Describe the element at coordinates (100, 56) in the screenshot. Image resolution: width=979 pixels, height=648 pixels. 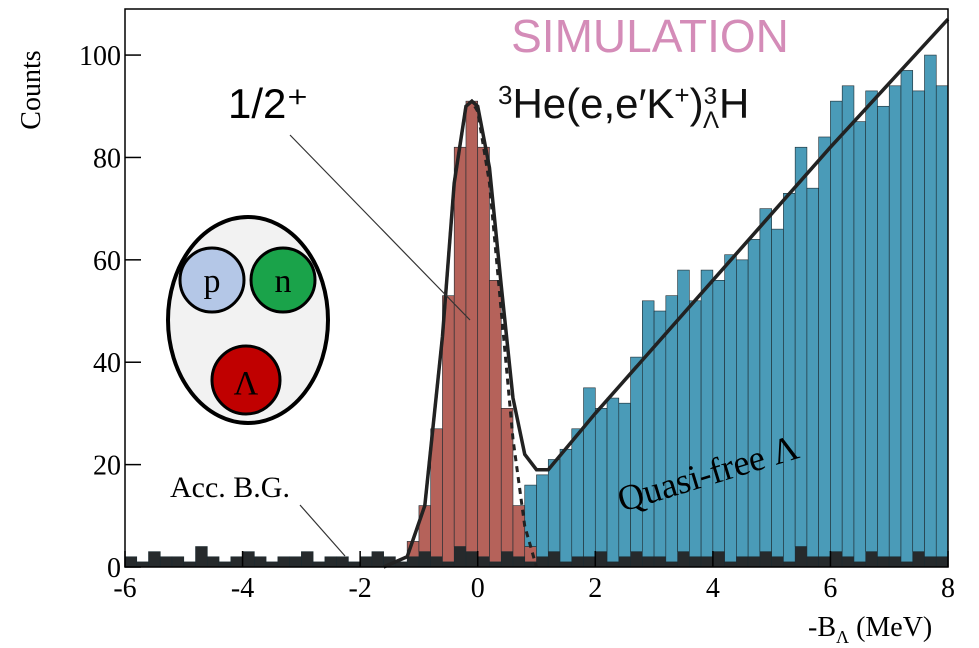
I see `y-tick-label: 100` at that location.